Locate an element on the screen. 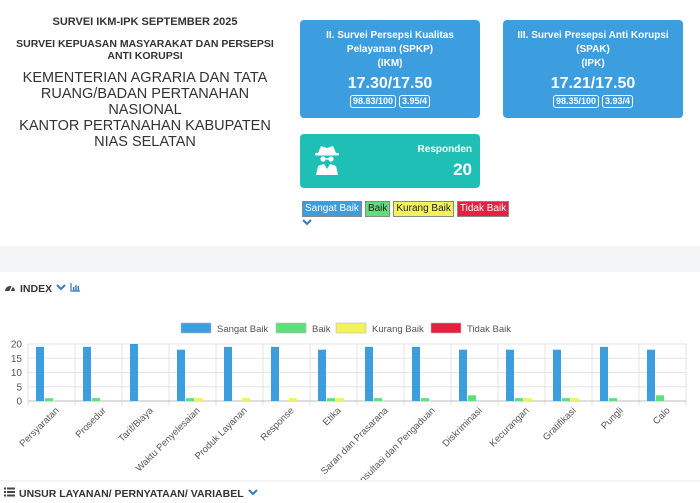 This screenshot has height=503, width=700. x-tick-label: Tarif/Biaya is located at coordinates (136, 425).